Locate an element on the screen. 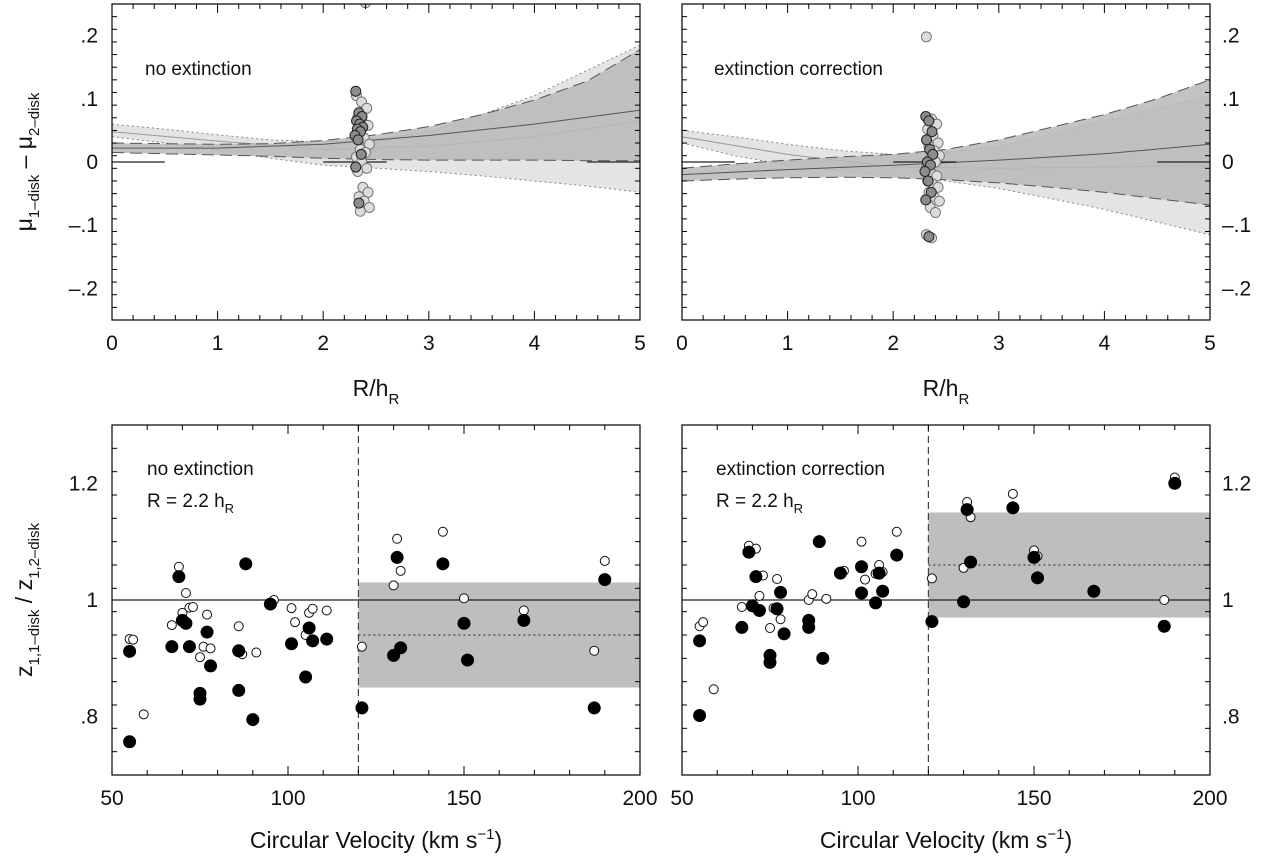 The width and height of the screenshot is (1271, 861). band-center-line is located at coordinates (376, 129).